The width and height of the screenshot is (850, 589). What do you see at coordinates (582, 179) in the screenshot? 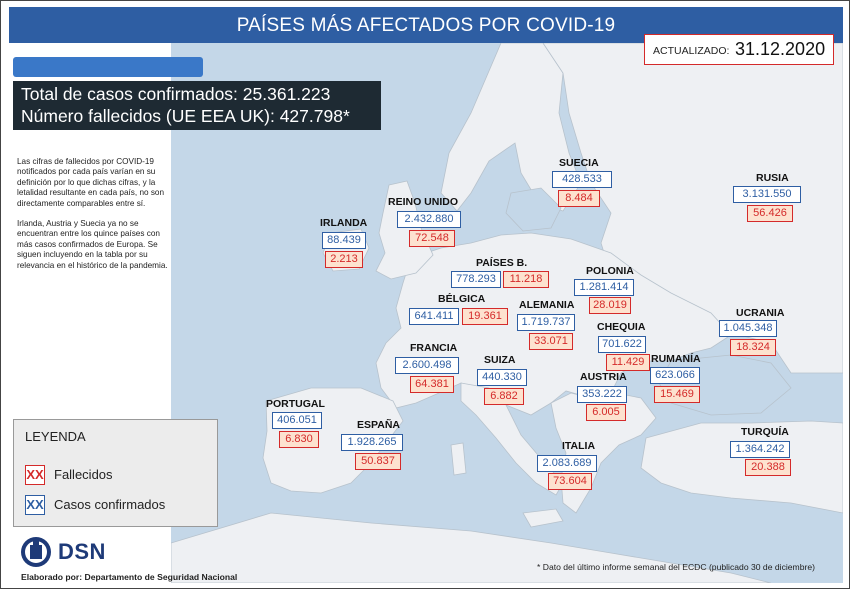
I see `cases-box-suecia: 428.533` at bounding box center [582, 179].